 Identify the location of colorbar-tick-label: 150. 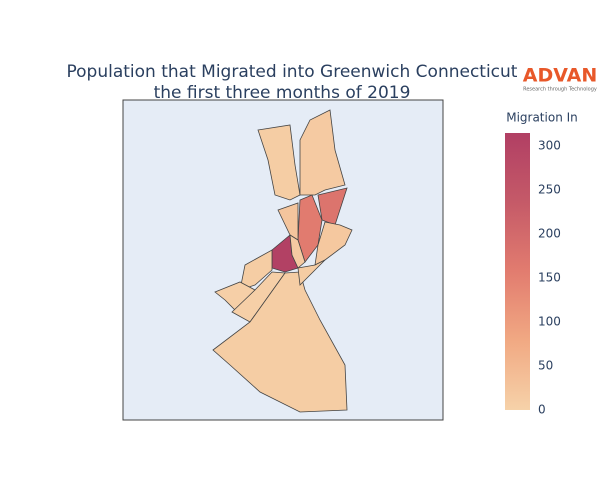
(549, 278).